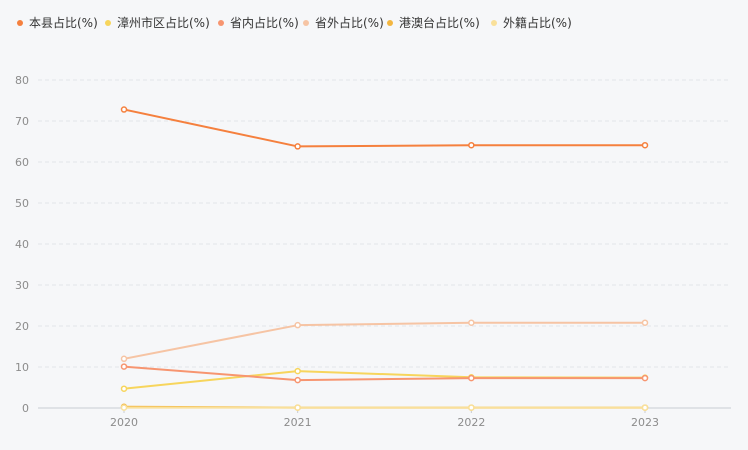  Describe the element at coordinates (22, 326) in the screenshot. I see `y-tick-label: 20` at that location.